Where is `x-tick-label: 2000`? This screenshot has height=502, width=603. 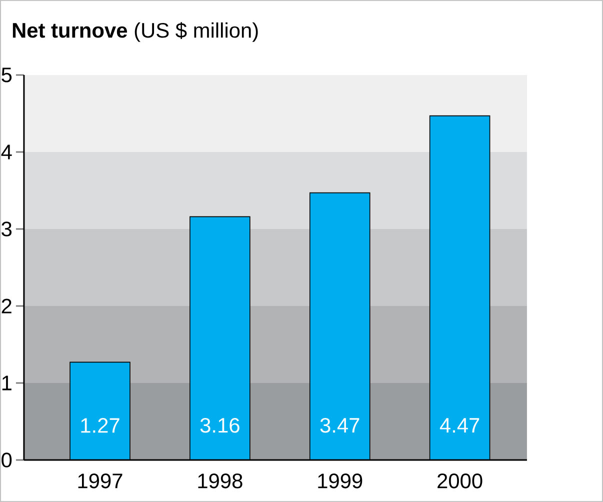
x-tick-label: 2000 is located at coordinates (460, 481).